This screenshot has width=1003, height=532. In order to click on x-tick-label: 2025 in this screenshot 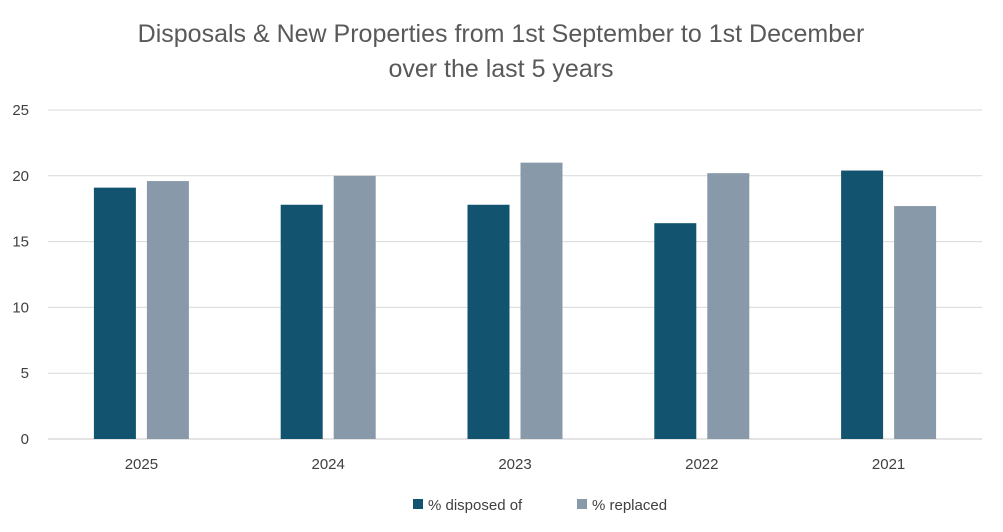, I will do `click(141, 464)`.